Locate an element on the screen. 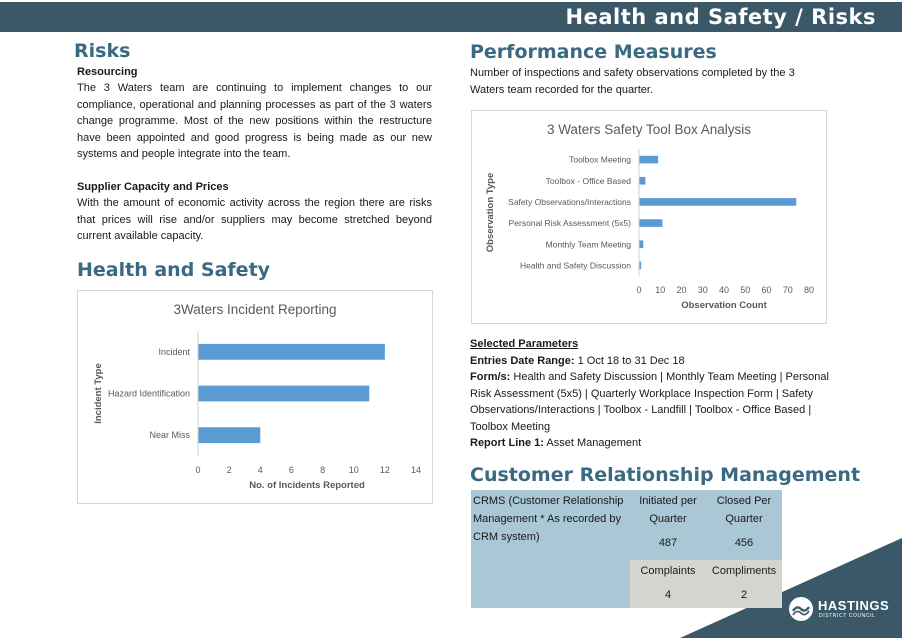 This screenshot has height=638, width=902. category-label: Health and Safety Discussion is located at coordinates (575, 265).